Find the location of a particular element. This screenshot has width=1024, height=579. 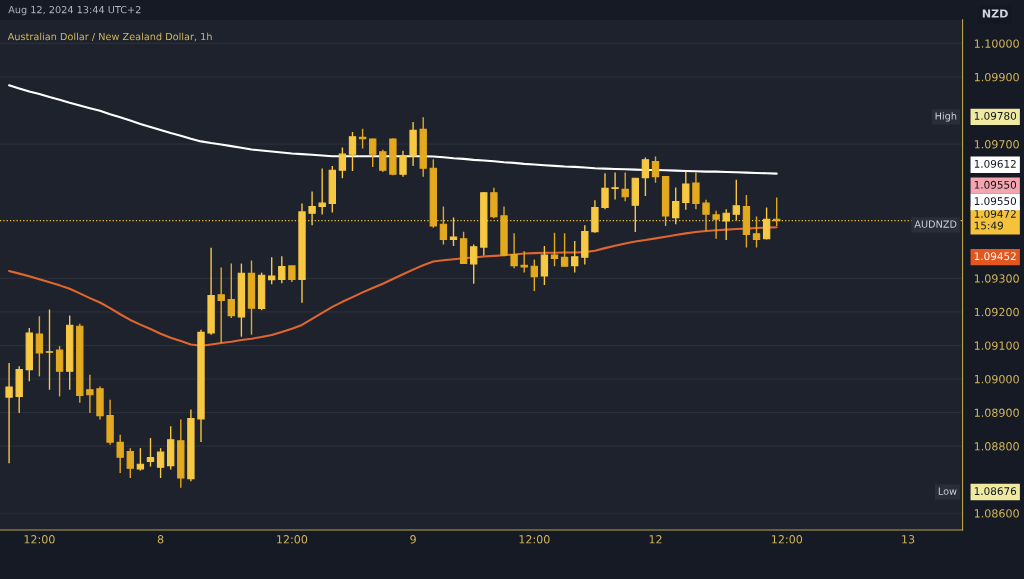

y-axis-title: NZD is located at coordinates (995, 13).